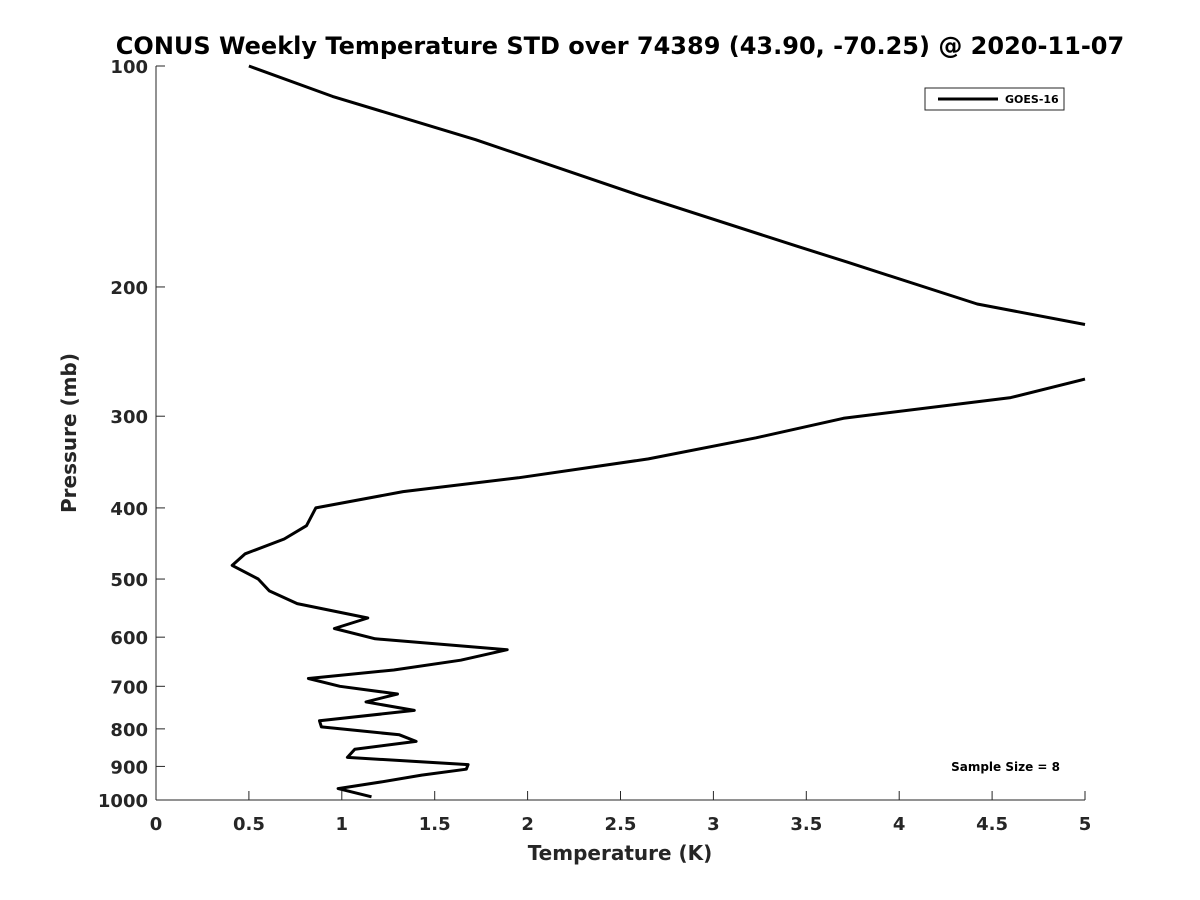 The image size is (1200, 900). I want to click on x-tick-label: 2.5, so click(621, 824).